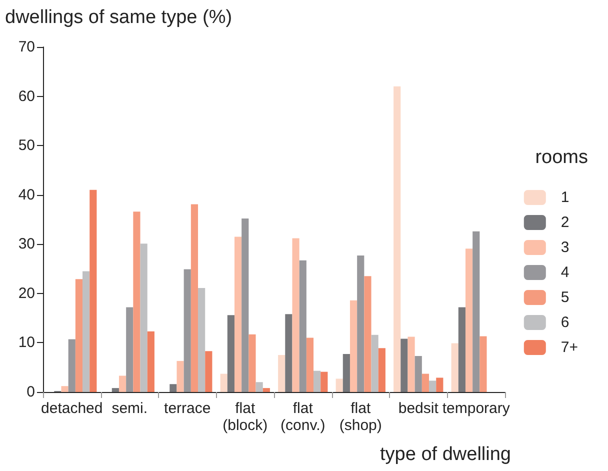 This screenshot has width=608, height=471. What do you see at coordinates (130, 408) in the screenshot?
I see `x-tick-label: semi.` at bounding box center [130, 408].